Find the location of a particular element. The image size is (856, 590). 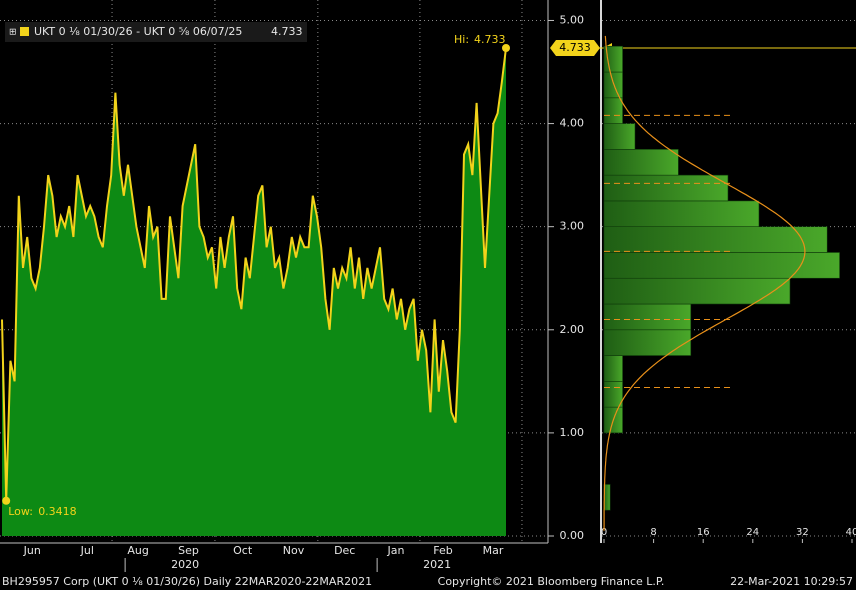

legend-value: 4.733 is located at coordinates (287, 31).